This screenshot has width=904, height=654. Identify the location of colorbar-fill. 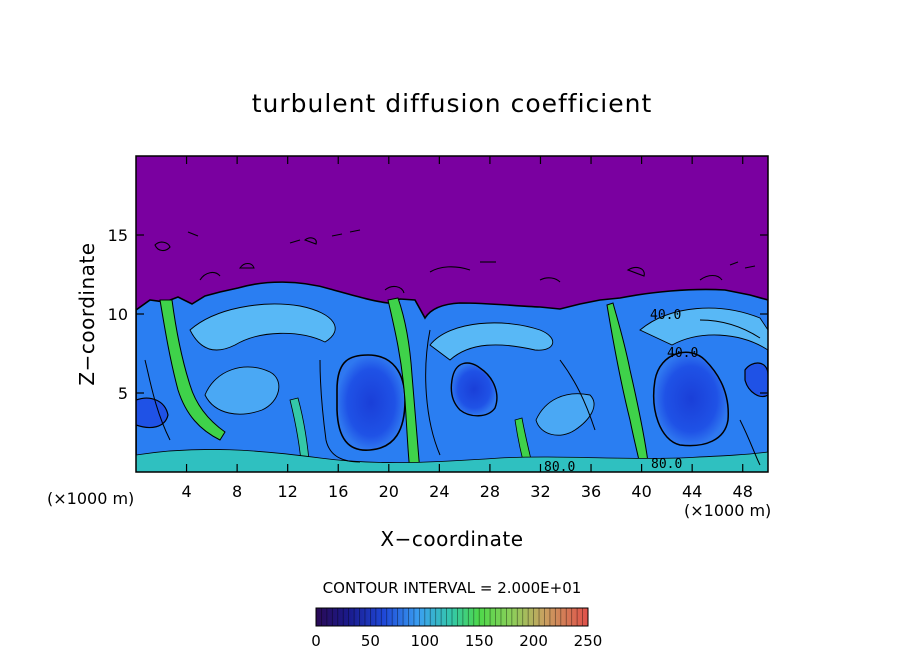
(452, 617).